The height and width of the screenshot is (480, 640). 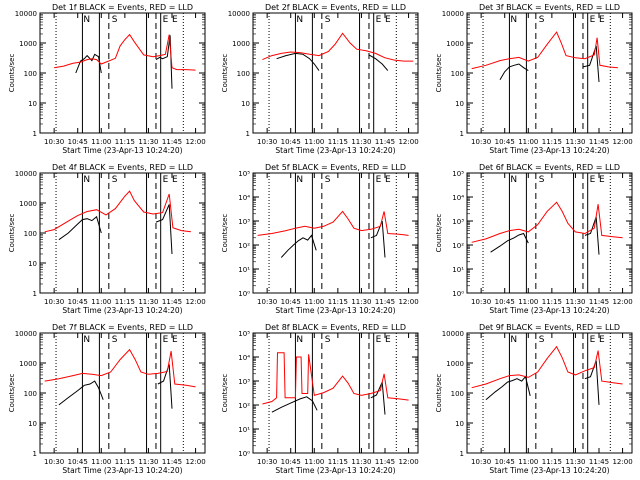 I want to click on panel-title: Det 7f BLACK = Events, RED = LLD, so click(x=122, y=327).